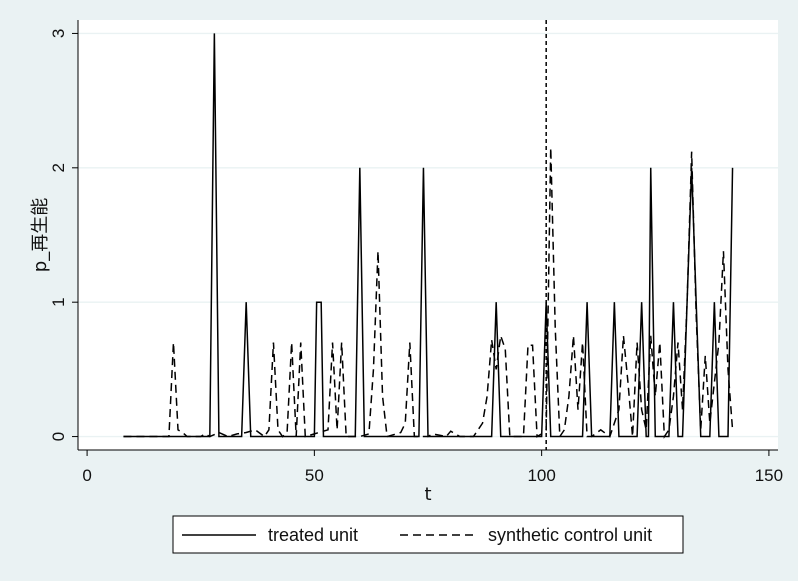 The width and height of the screenshot is (798, 581). I want to click on y-tick-label: 2, so click(58, 167).